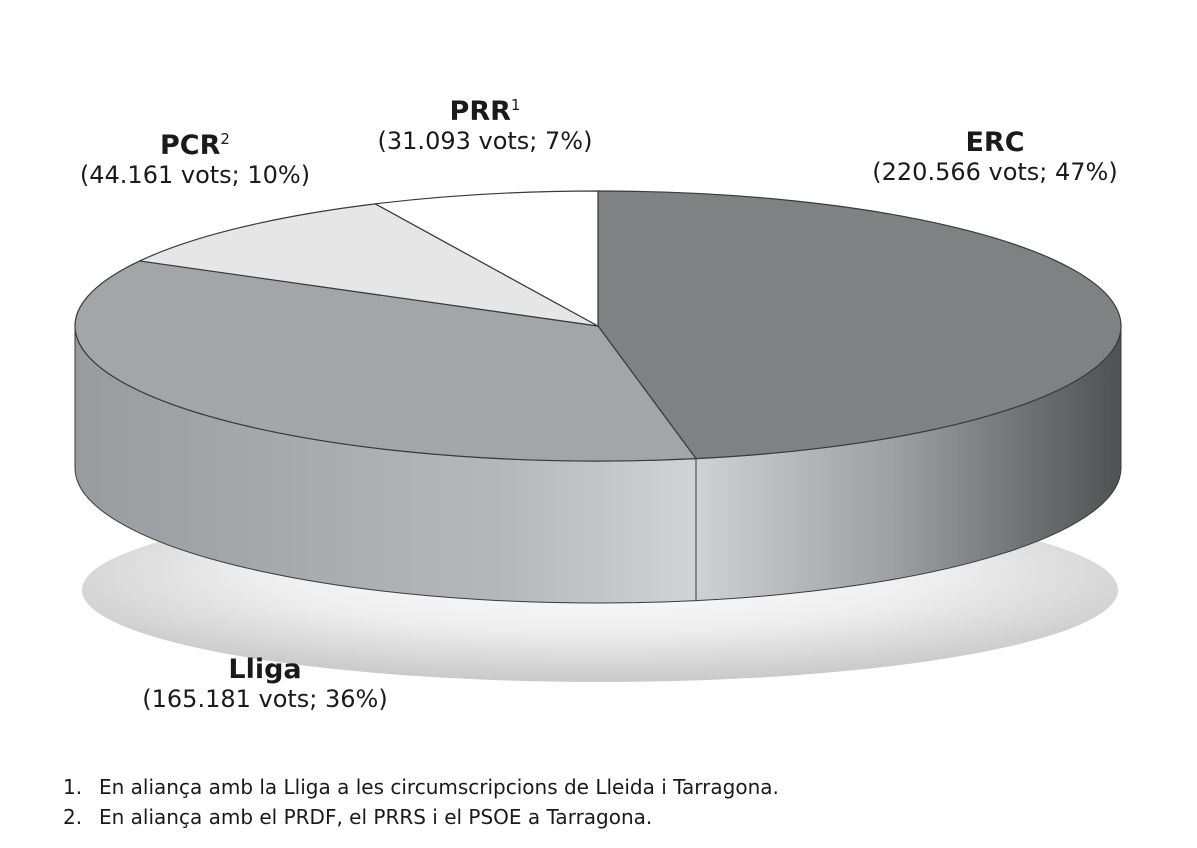  I want to click on footnote-marker: 1, so click(515, 105).